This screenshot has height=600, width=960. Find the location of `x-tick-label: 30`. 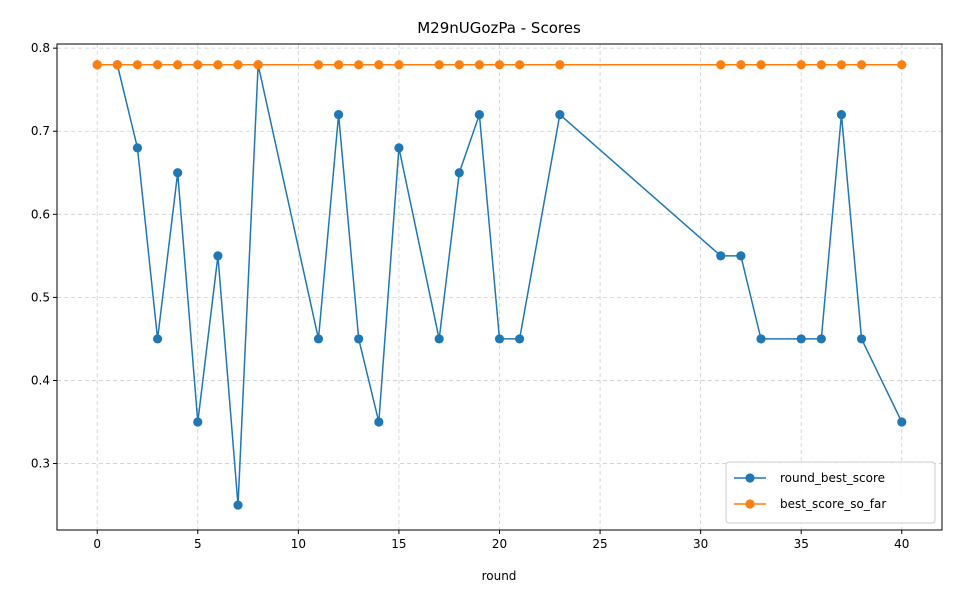

x-tick-label: 30 is located at coordinates (700, 544).